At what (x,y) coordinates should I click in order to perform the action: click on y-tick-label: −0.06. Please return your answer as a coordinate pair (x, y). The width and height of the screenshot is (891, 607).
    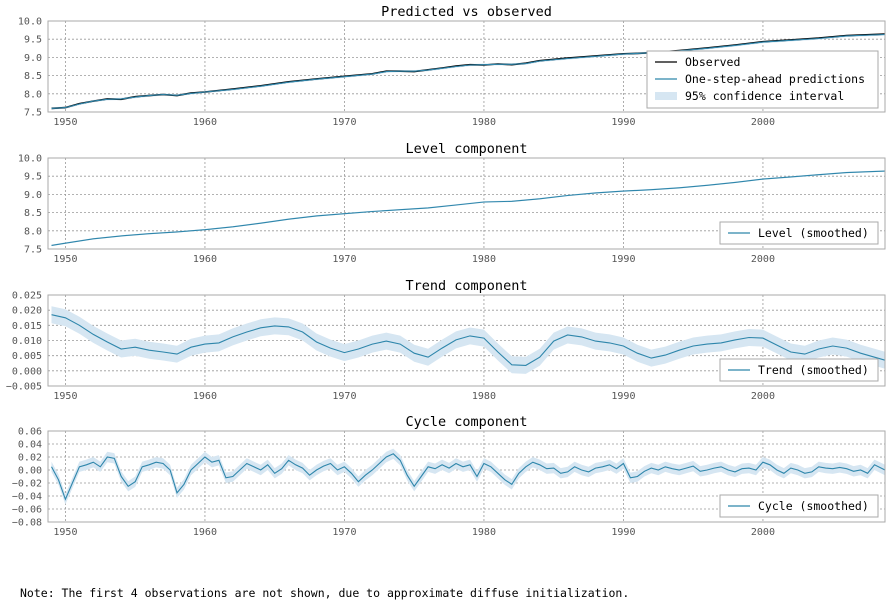
    Looking at the image, I should click on (27, 510).